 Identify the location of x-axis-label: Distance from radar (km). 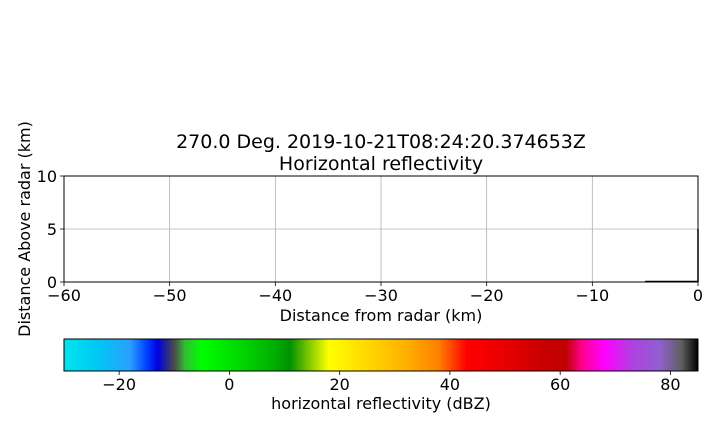
(381, 315).